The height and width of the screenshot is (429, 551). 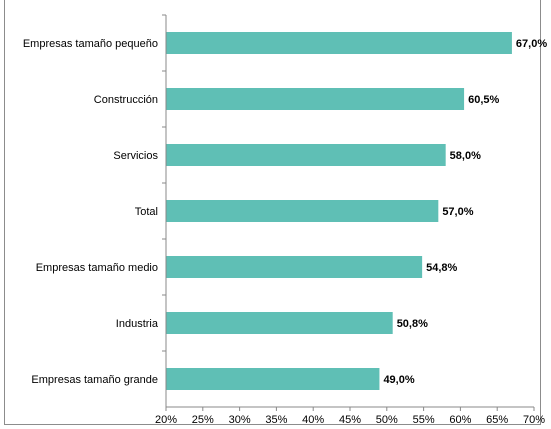 What do you see at coordinates (276, 420) in the screenshot?
I see `x-tick-label-3: 35%` at bounding box center [276, 420].